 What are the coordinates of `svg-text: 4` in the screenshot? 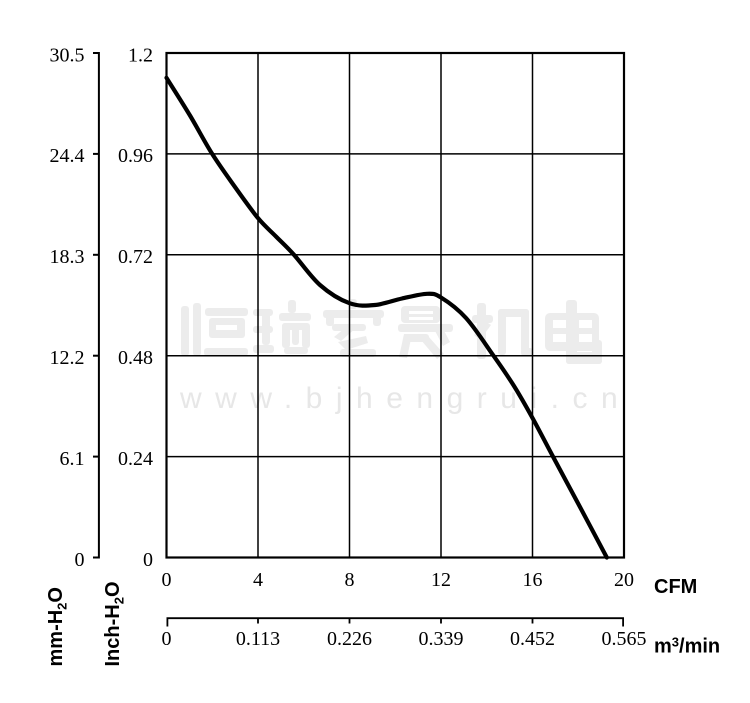 It's located at (258, 580).